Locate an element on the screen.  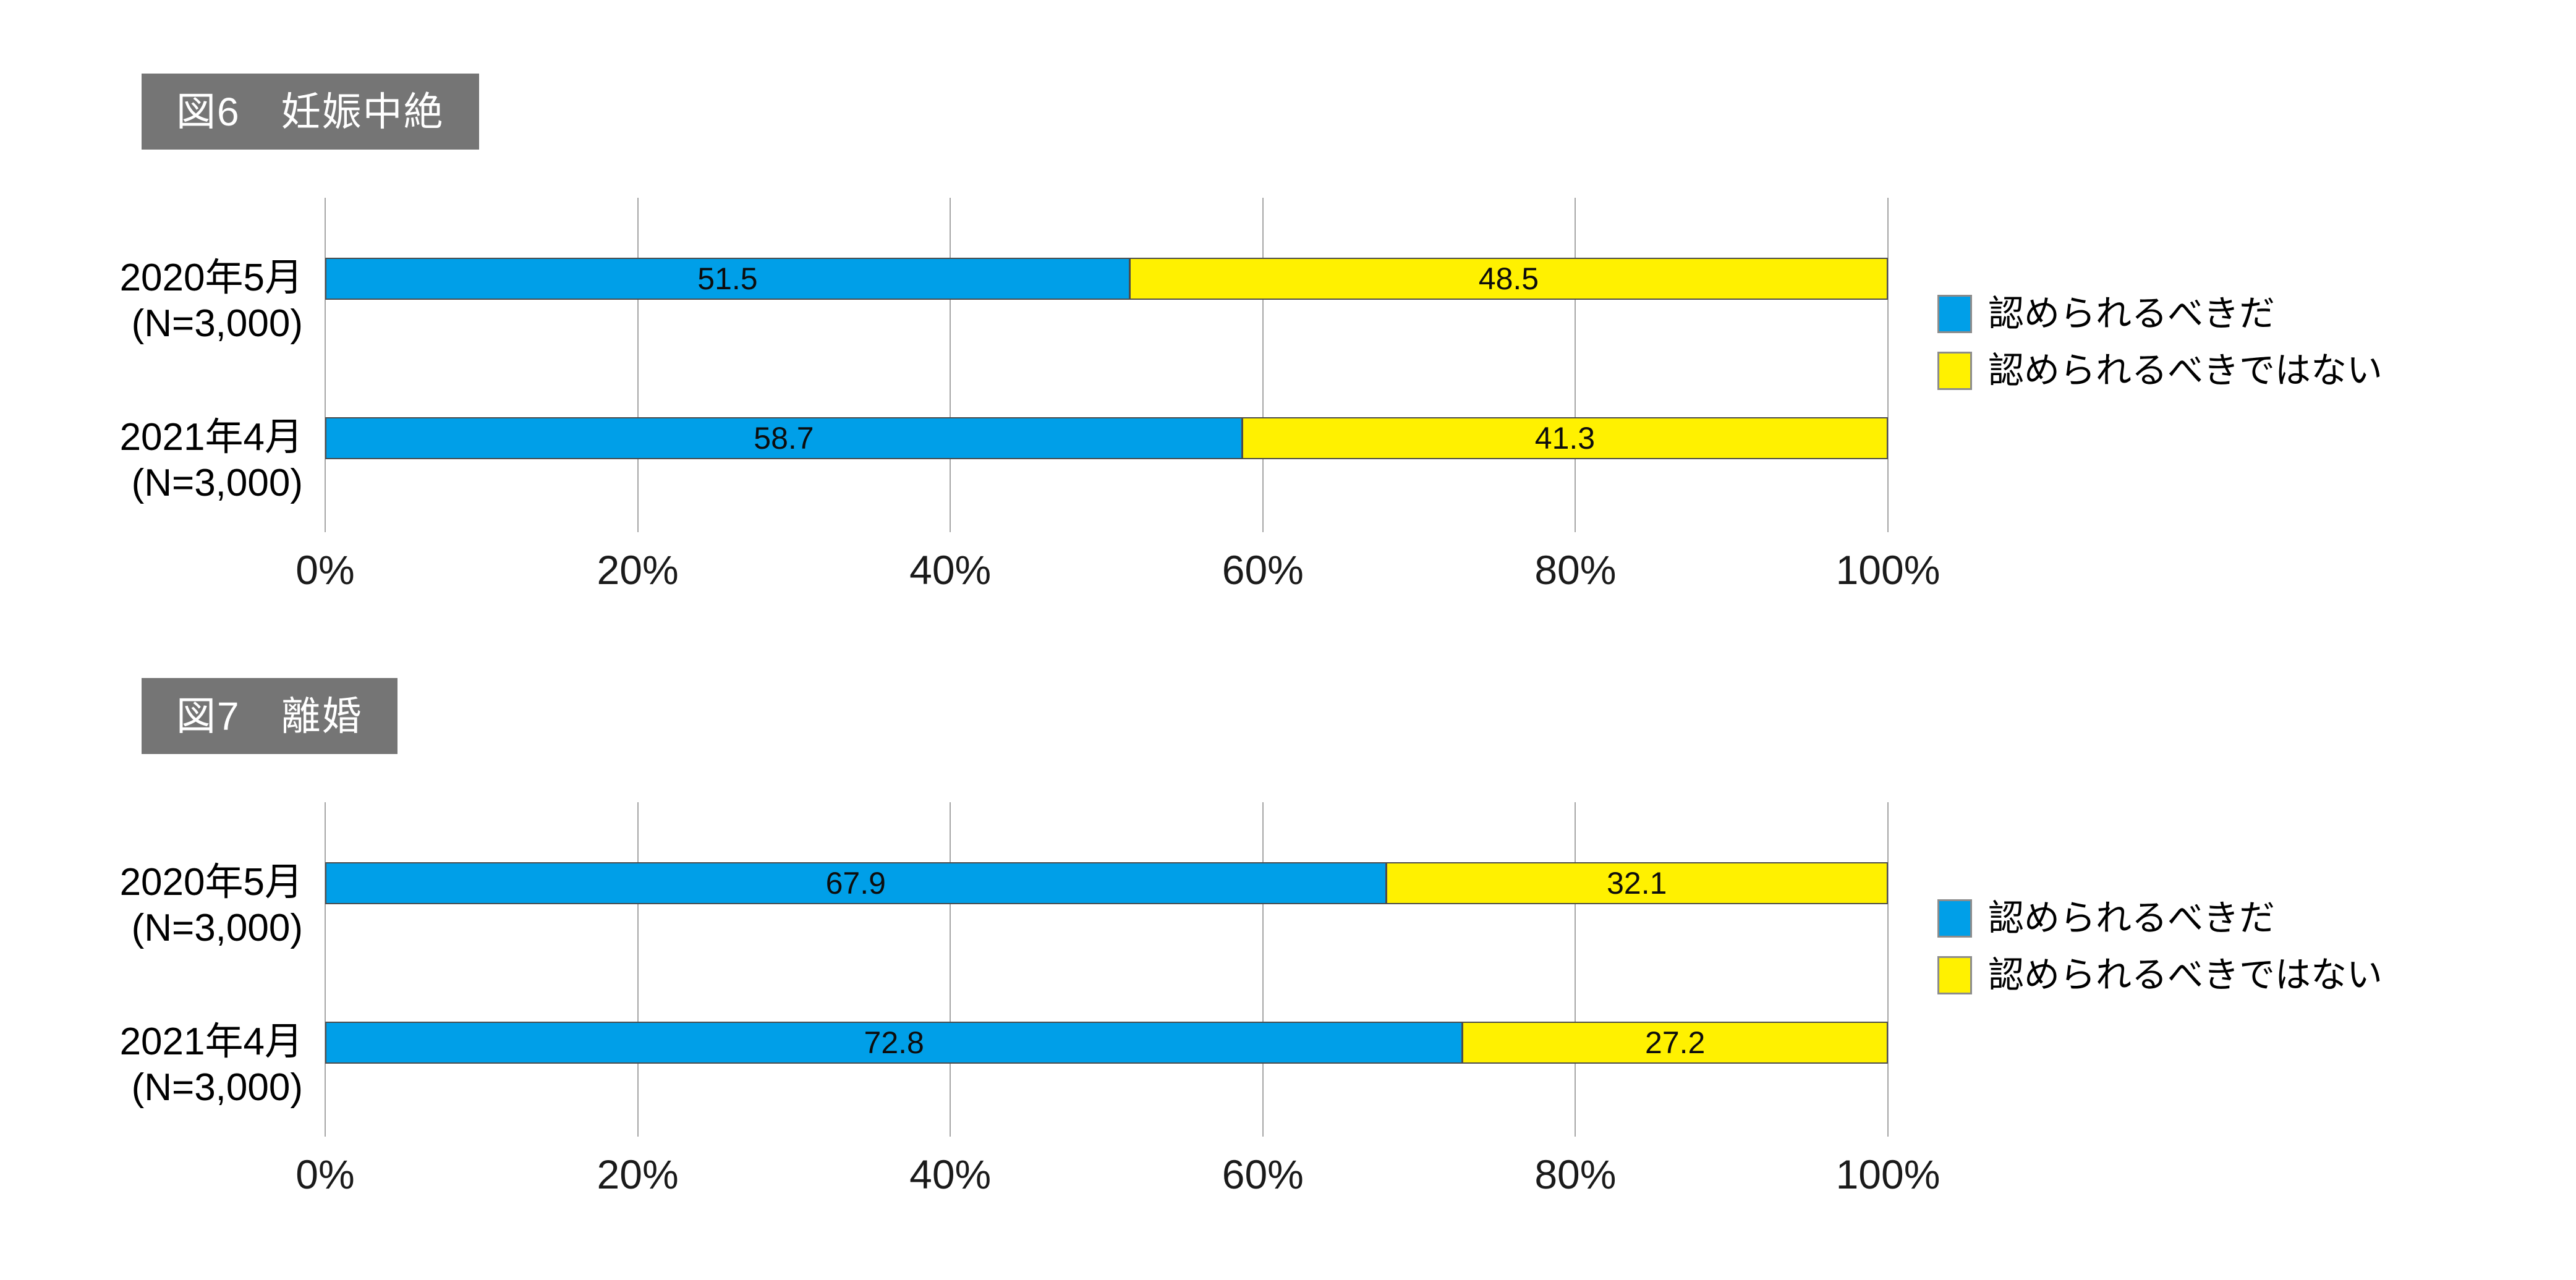
figure7-row1-label-line1: 2020年5月 is located at coordinates (211, 882).